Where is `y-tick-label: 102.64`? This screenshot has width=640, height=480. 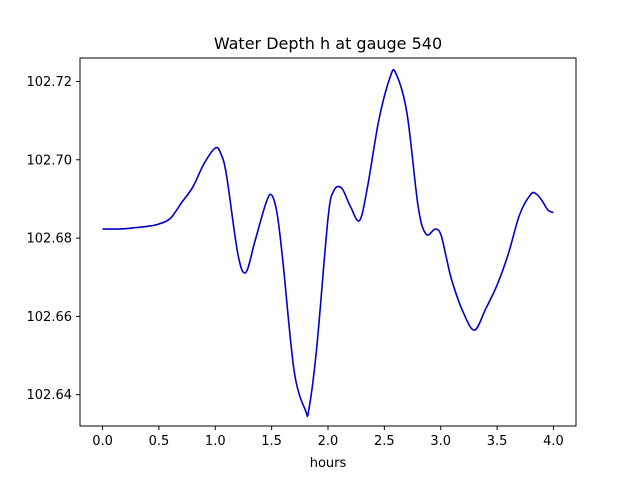
y-tick-label: 102.64 is located at coordinates (50, 395).